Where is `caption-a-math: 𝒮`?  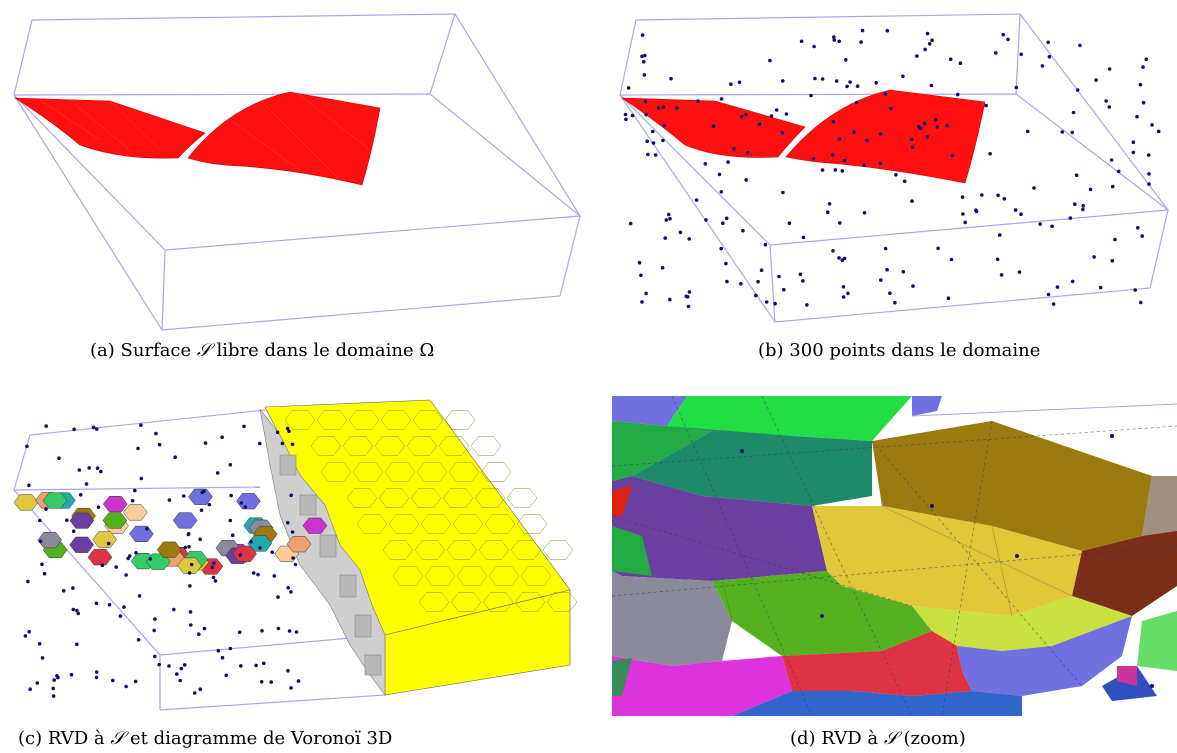 caption-a-math: 𝒮 is located at coordinates (203, 350).